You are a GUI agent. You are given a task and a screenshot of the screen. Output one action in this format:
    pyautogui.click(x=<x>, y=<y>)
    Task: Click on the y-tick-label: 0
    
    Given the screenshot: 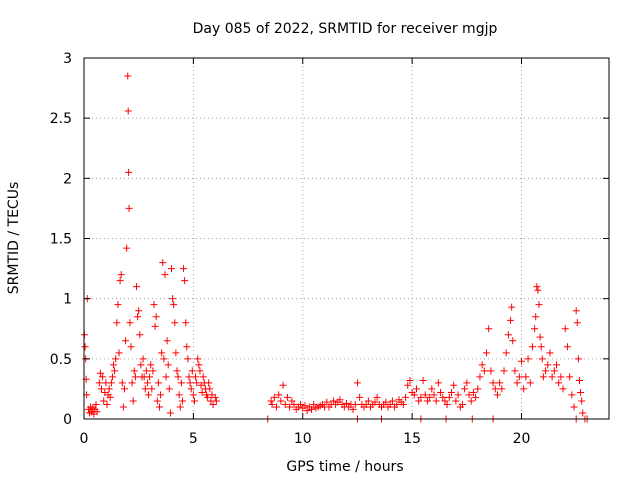 What is the action you would take?
    pyautogui.click(x=67, y=420)
    